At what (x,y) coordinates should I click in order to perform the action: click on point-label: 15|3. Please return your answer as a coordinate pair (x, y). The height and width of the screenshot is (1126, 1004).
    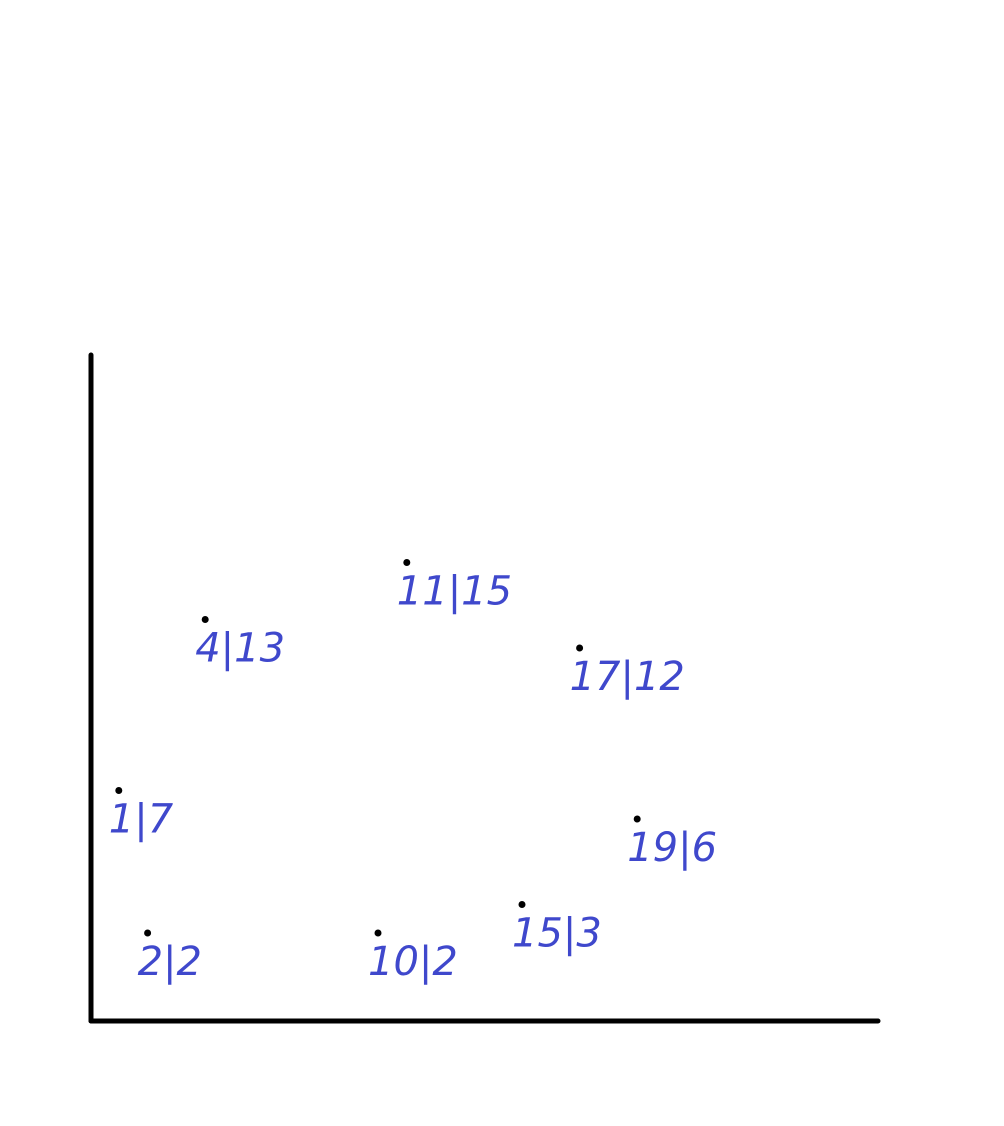
    Looking at the image, I should click on (557, 934).